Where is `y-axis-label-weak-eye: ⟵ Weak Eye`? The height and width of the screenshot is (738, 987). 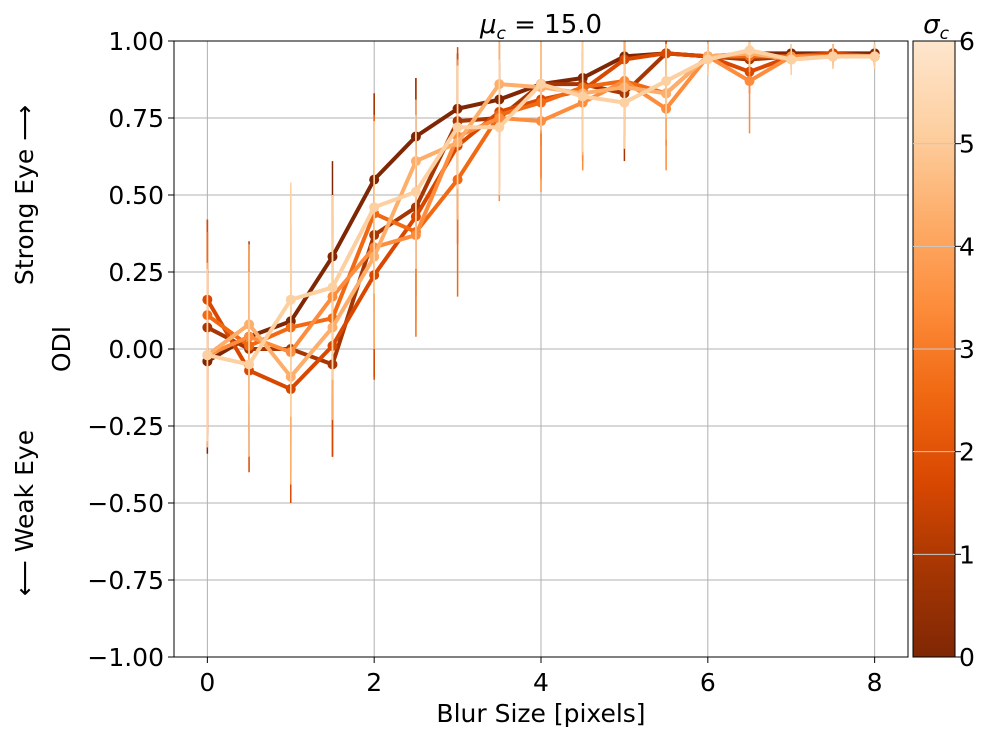 y-axis-label-weak-eye: ⟵ Weak Eye is located at coordinates (24, 513).